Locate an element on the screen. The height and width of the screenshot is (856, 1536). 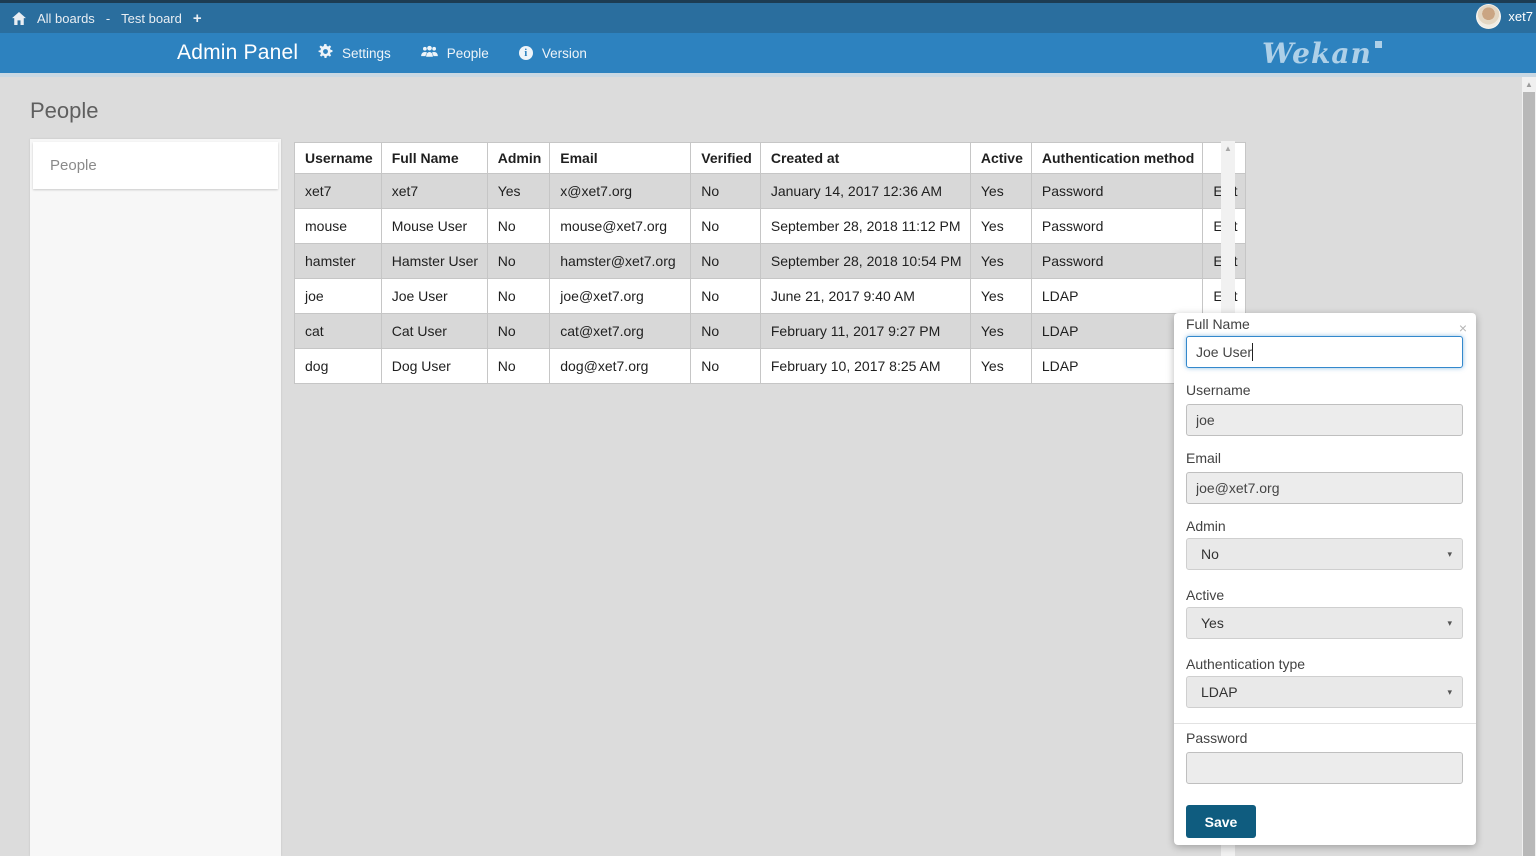
table-header-cell: Active is located at coordinates (1000, 158).